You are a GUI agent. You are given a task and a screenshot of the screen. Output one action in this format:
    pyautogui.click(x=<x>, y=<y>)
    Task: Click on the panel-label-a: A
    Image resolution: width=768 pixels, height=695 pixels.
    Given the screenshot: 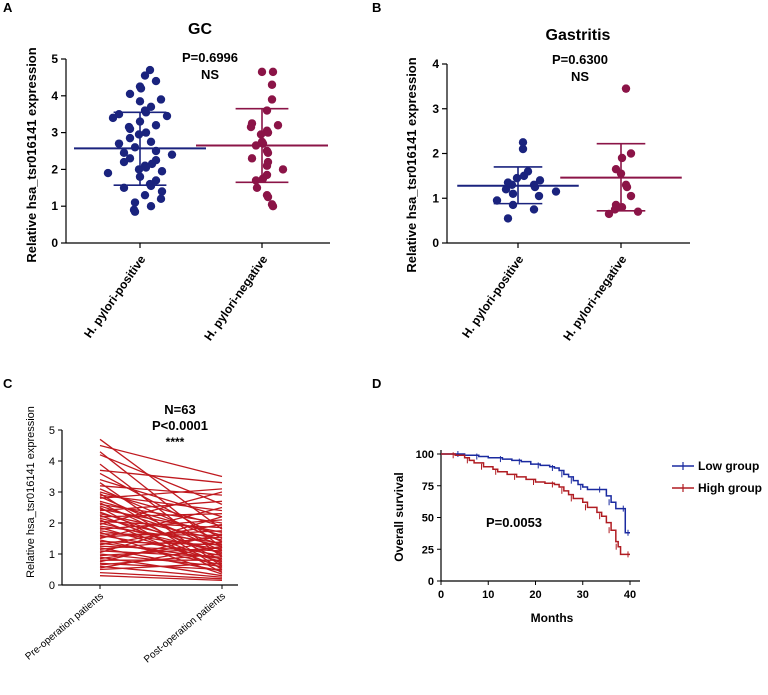 What is the action you would take?
    pyautogui.click(x=8, y=7)
    